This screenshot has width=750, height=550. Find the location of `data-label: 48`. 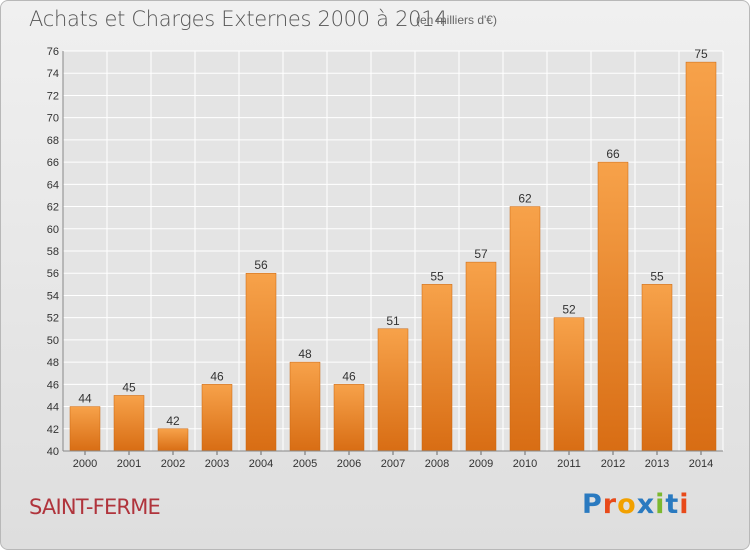

data-label: 48 is located at coordinates (305, 354).